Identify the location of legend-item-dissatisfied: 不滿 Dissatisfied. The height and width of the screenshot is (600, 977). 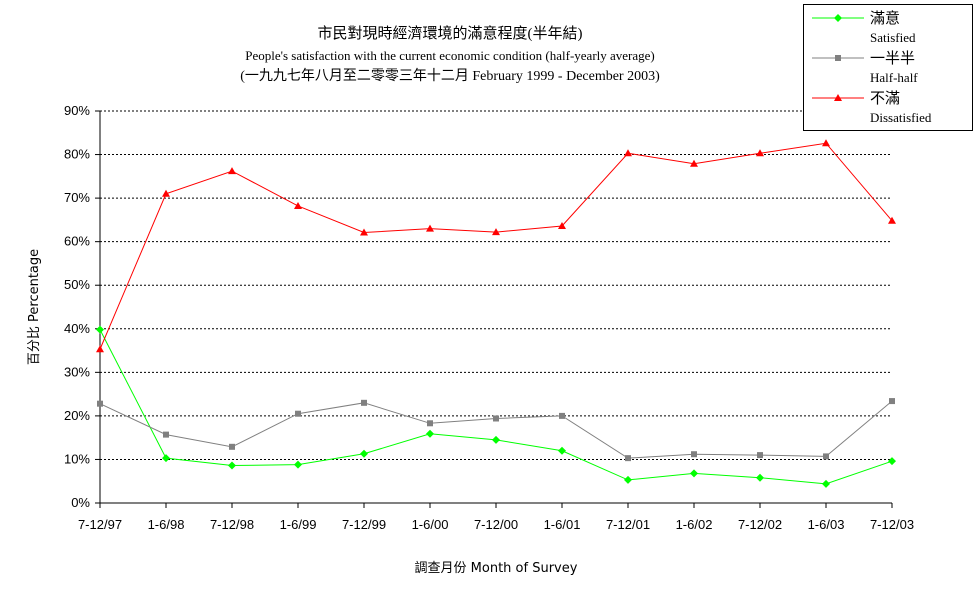
(888, 107).